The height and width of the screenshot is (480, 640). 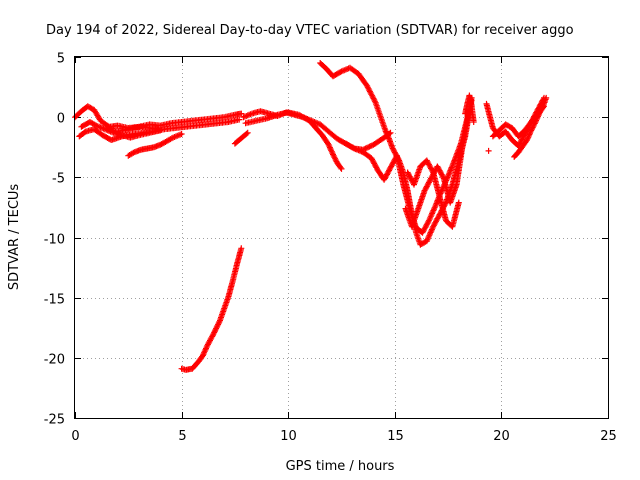 I want to click on y-axis-title: SDTVAR / TECUs, so click(x=14, y=237).